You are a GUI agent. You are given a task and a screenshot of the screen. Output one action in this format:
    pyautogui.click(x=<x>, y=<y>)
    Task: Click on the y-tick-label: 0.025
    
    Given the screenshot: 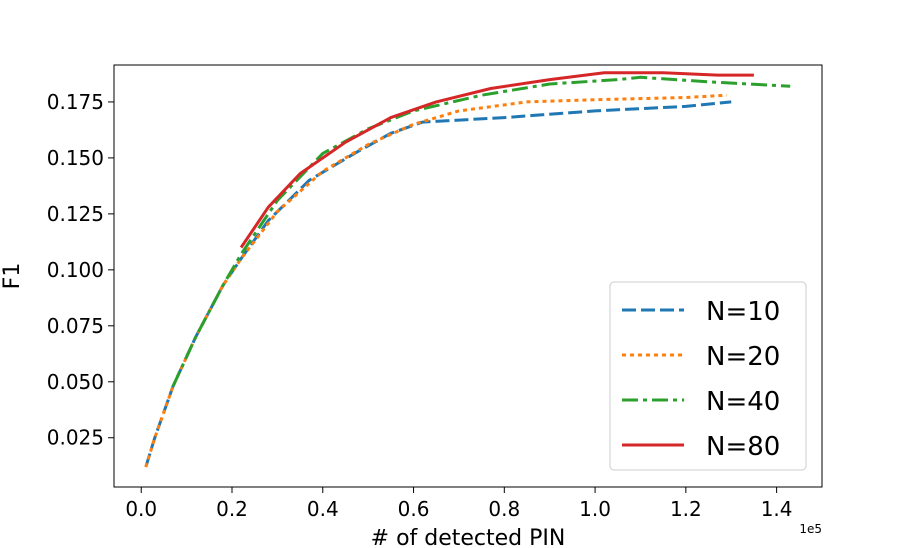 What is the action you would take?
    pyautogui.click(x=75, y=438)
    